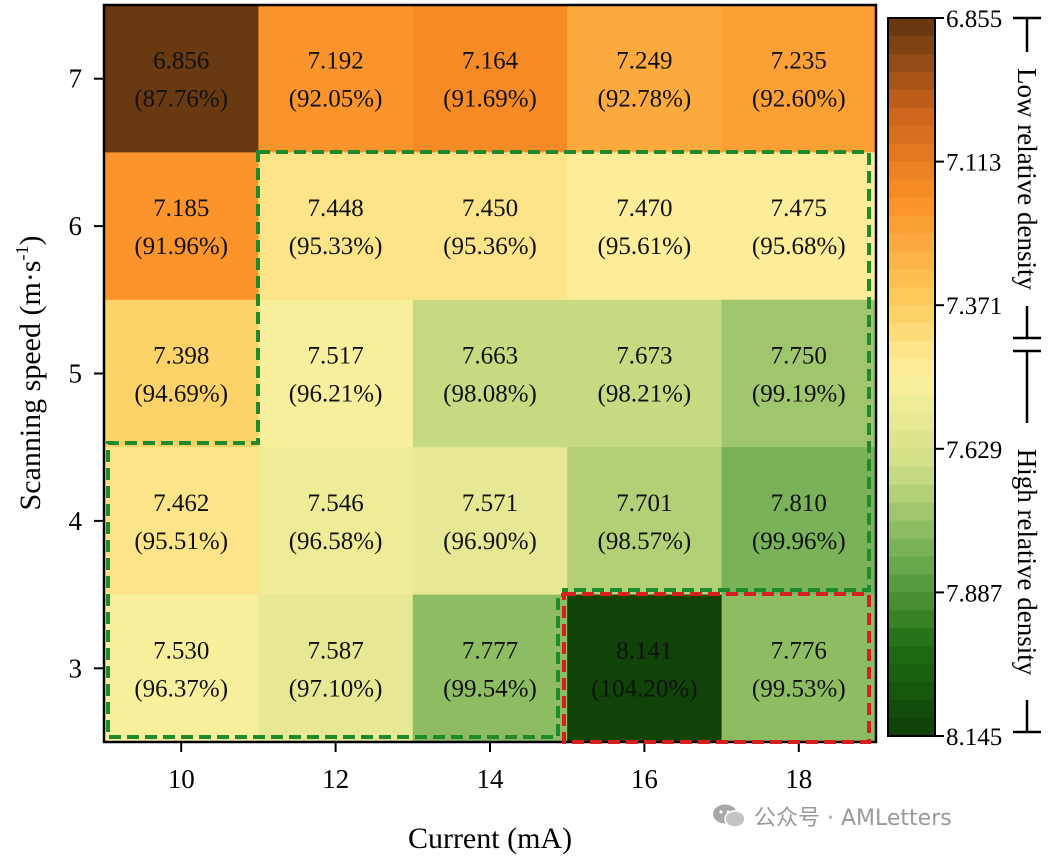 Image resolution: width=1050 pixels, height=859 pixels. What do you see at coordinates (645, 246) in the screenshot?
I see `cell-percent-label: (95.61%)` at bounding box center [645, 246].